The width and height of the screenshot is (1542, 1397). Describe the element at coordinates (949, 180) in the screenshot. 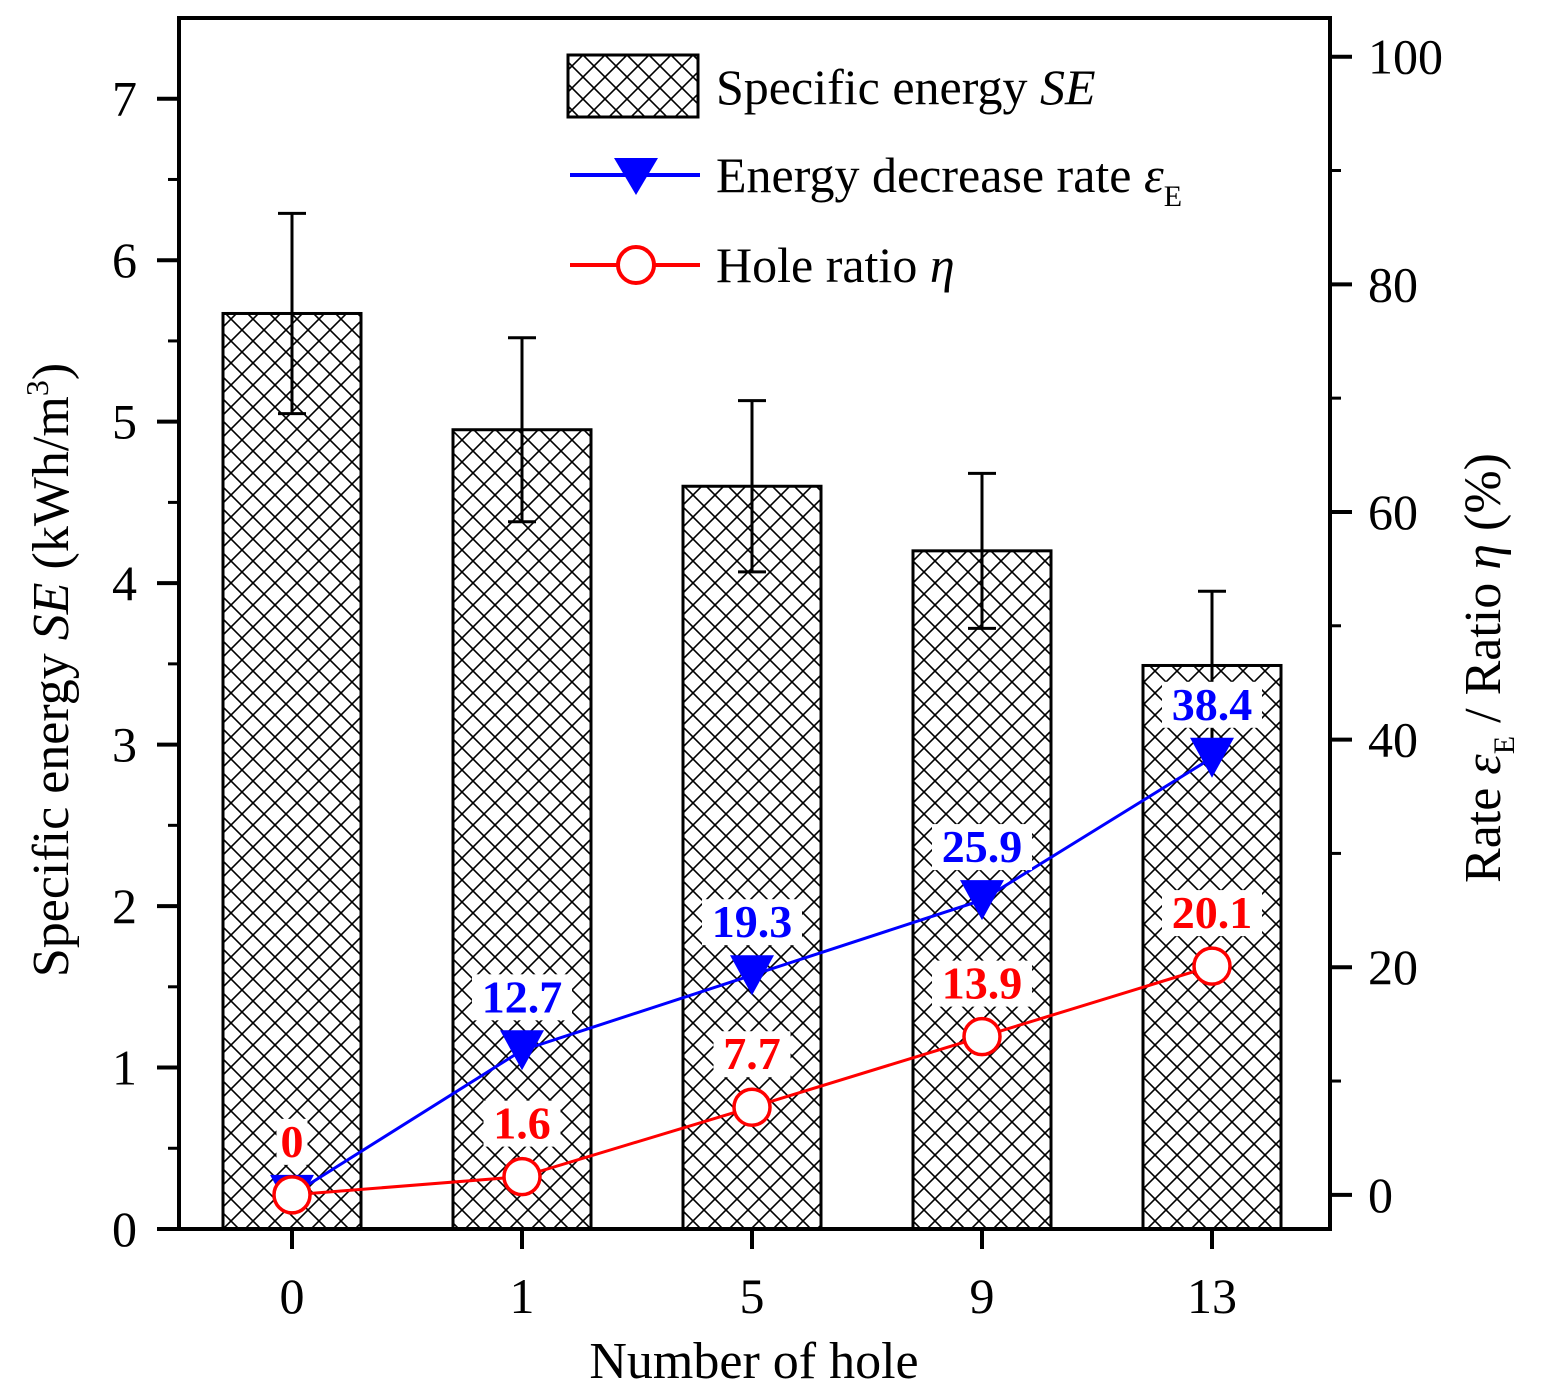

I see `legend-rate-label: Energy decrease rate εE` at that location.